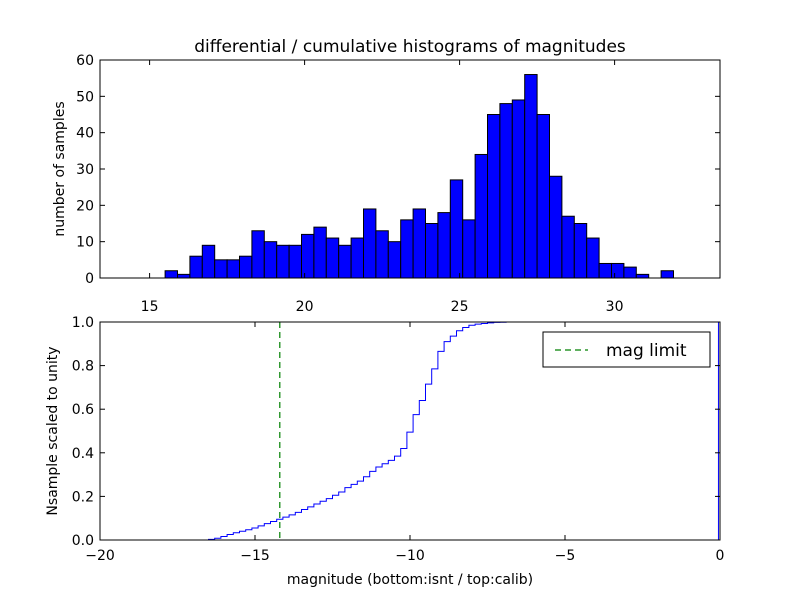 The height and width of the screenshot is (600, 800). What do you see at coordinates (410, 556) in the screenshot?
I see `bottom-xtick-label: −10` at bounding box center [410, 556].